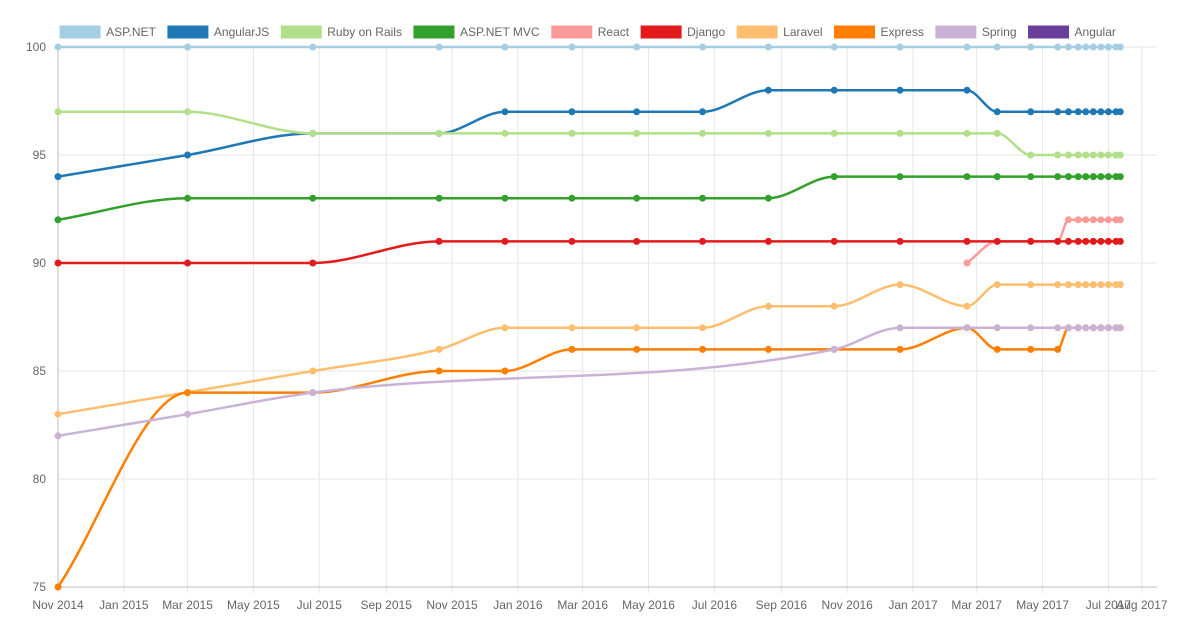 The height and width of the screenshot is (643, 1200). What do you see at coordinates (218, 32) in the screenshot?
I see `legend-item-angularjs: AngularJS` at bounding box center [218, 32].